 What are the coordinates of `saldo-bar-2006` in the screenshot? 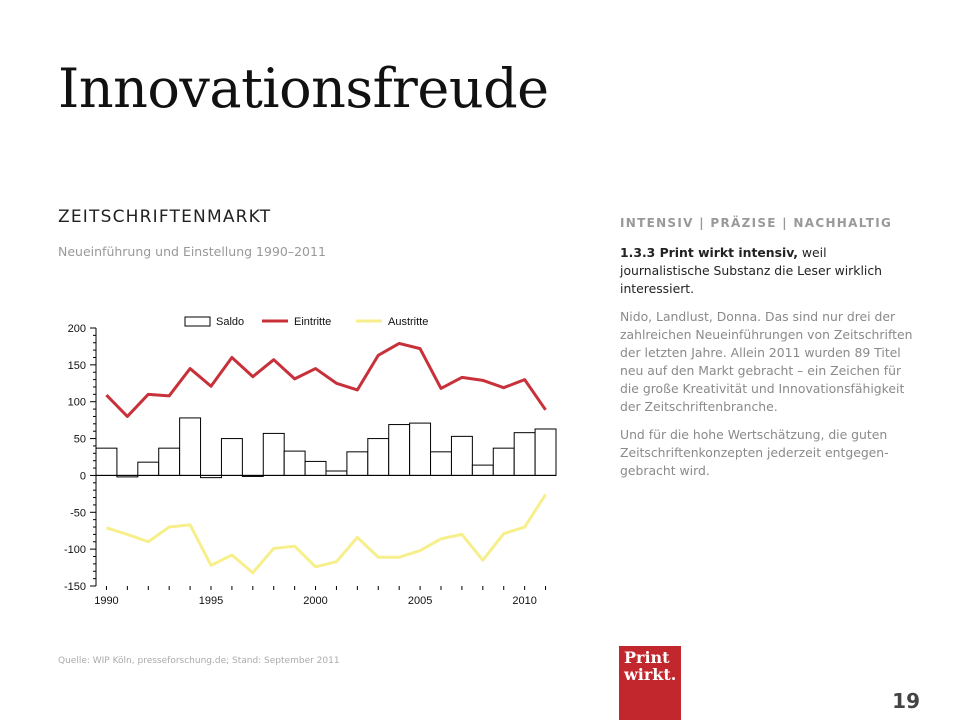 It's located at (441, 463).